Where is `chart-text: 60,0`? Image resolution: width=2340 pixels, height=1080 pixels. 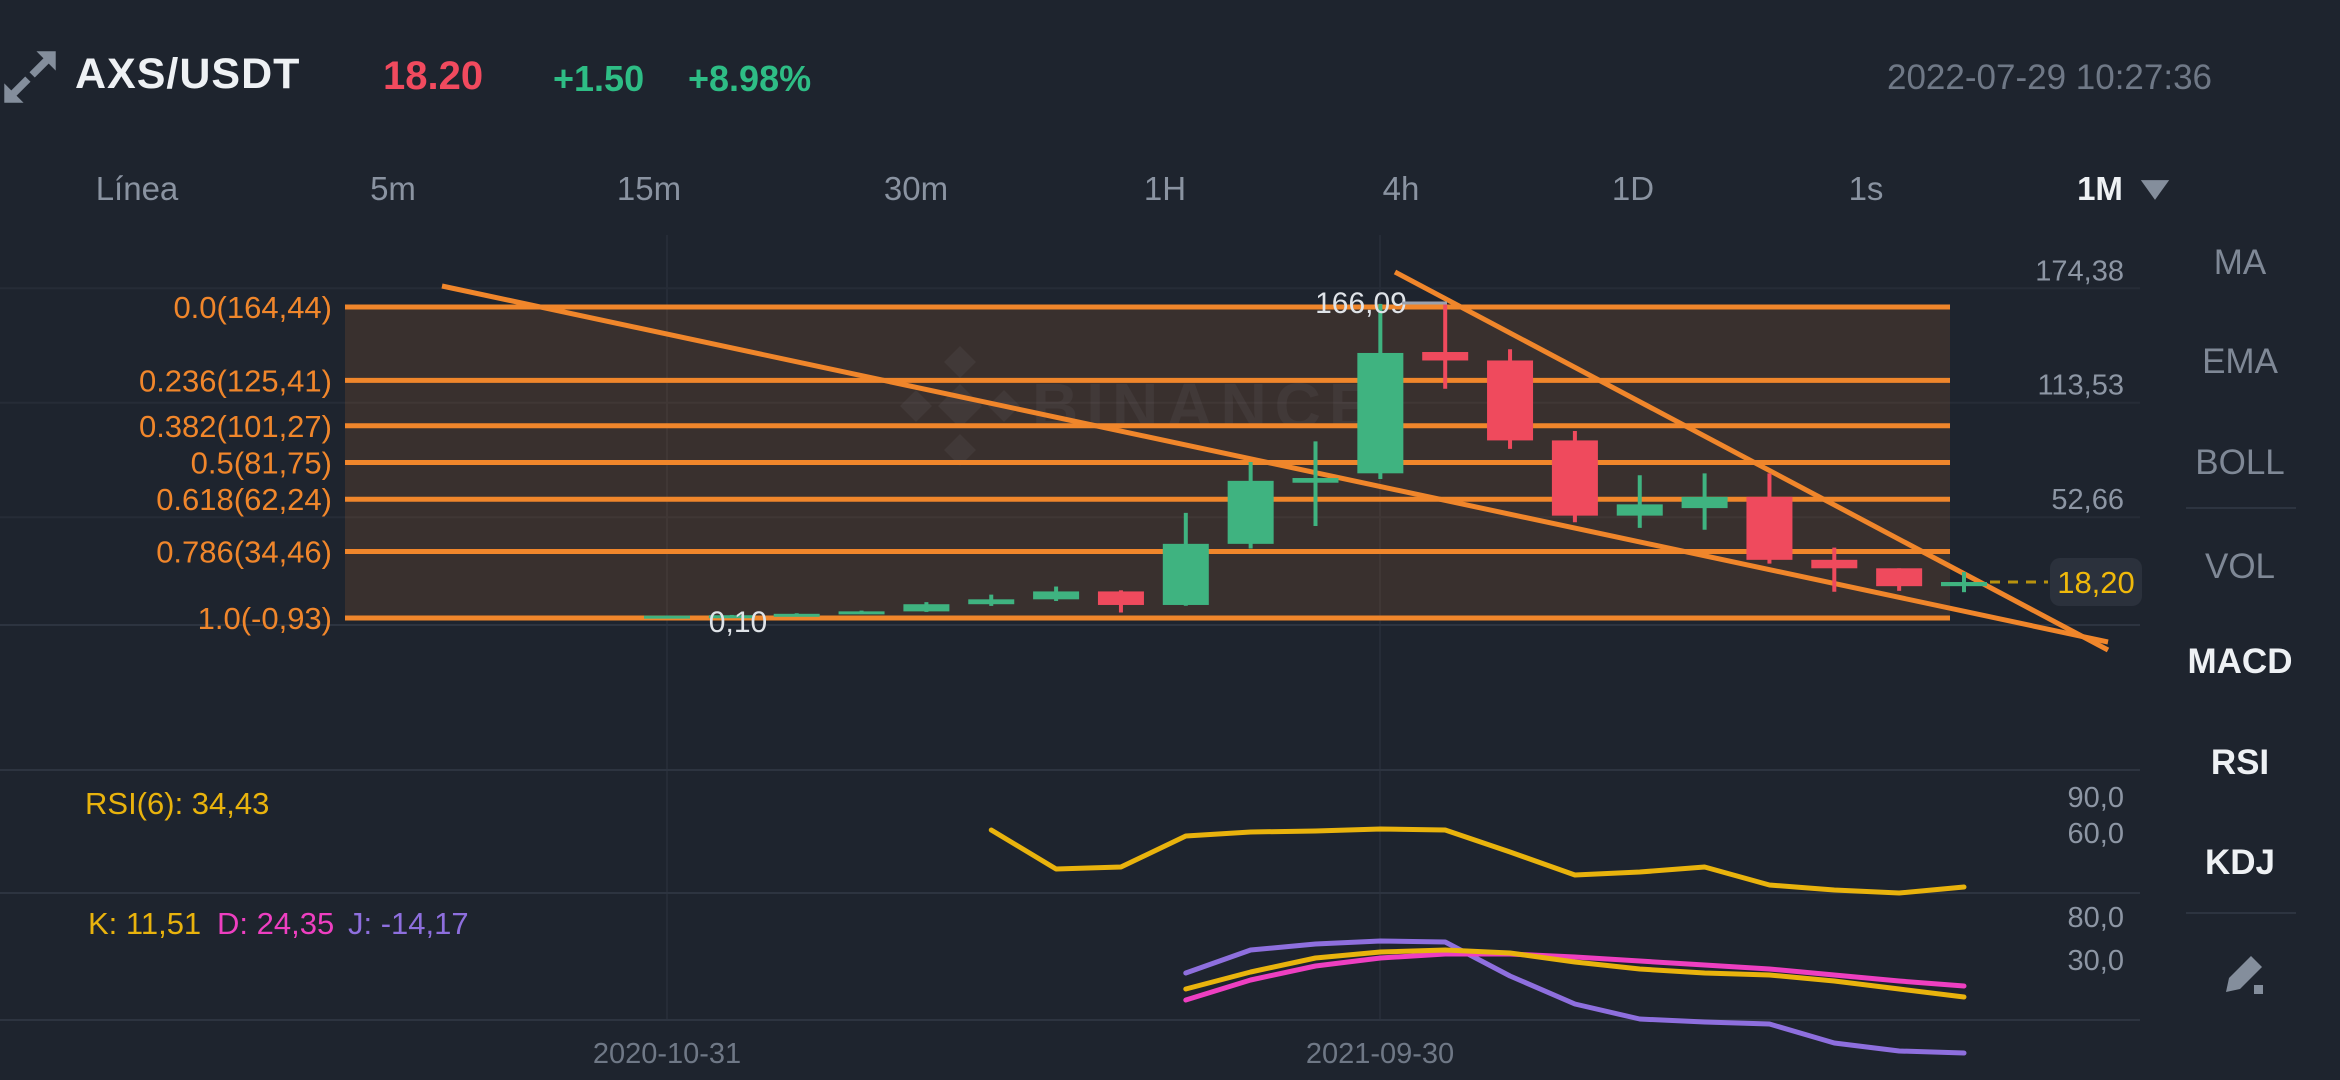
chart-text: 60,0 is located at coordinates (2096, 834).